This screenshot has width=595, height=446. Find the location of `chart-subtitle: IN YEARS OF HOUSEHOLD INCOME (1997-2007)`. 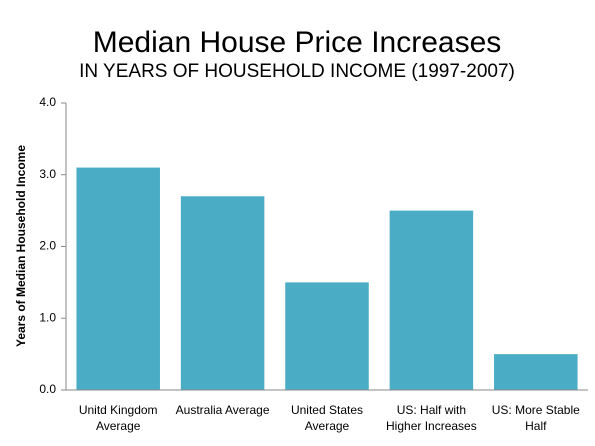

chart-subtitle: IN YEARS OF HOUSEHOLD INCOME (1997-2007) is located at coordinates (297, 71).